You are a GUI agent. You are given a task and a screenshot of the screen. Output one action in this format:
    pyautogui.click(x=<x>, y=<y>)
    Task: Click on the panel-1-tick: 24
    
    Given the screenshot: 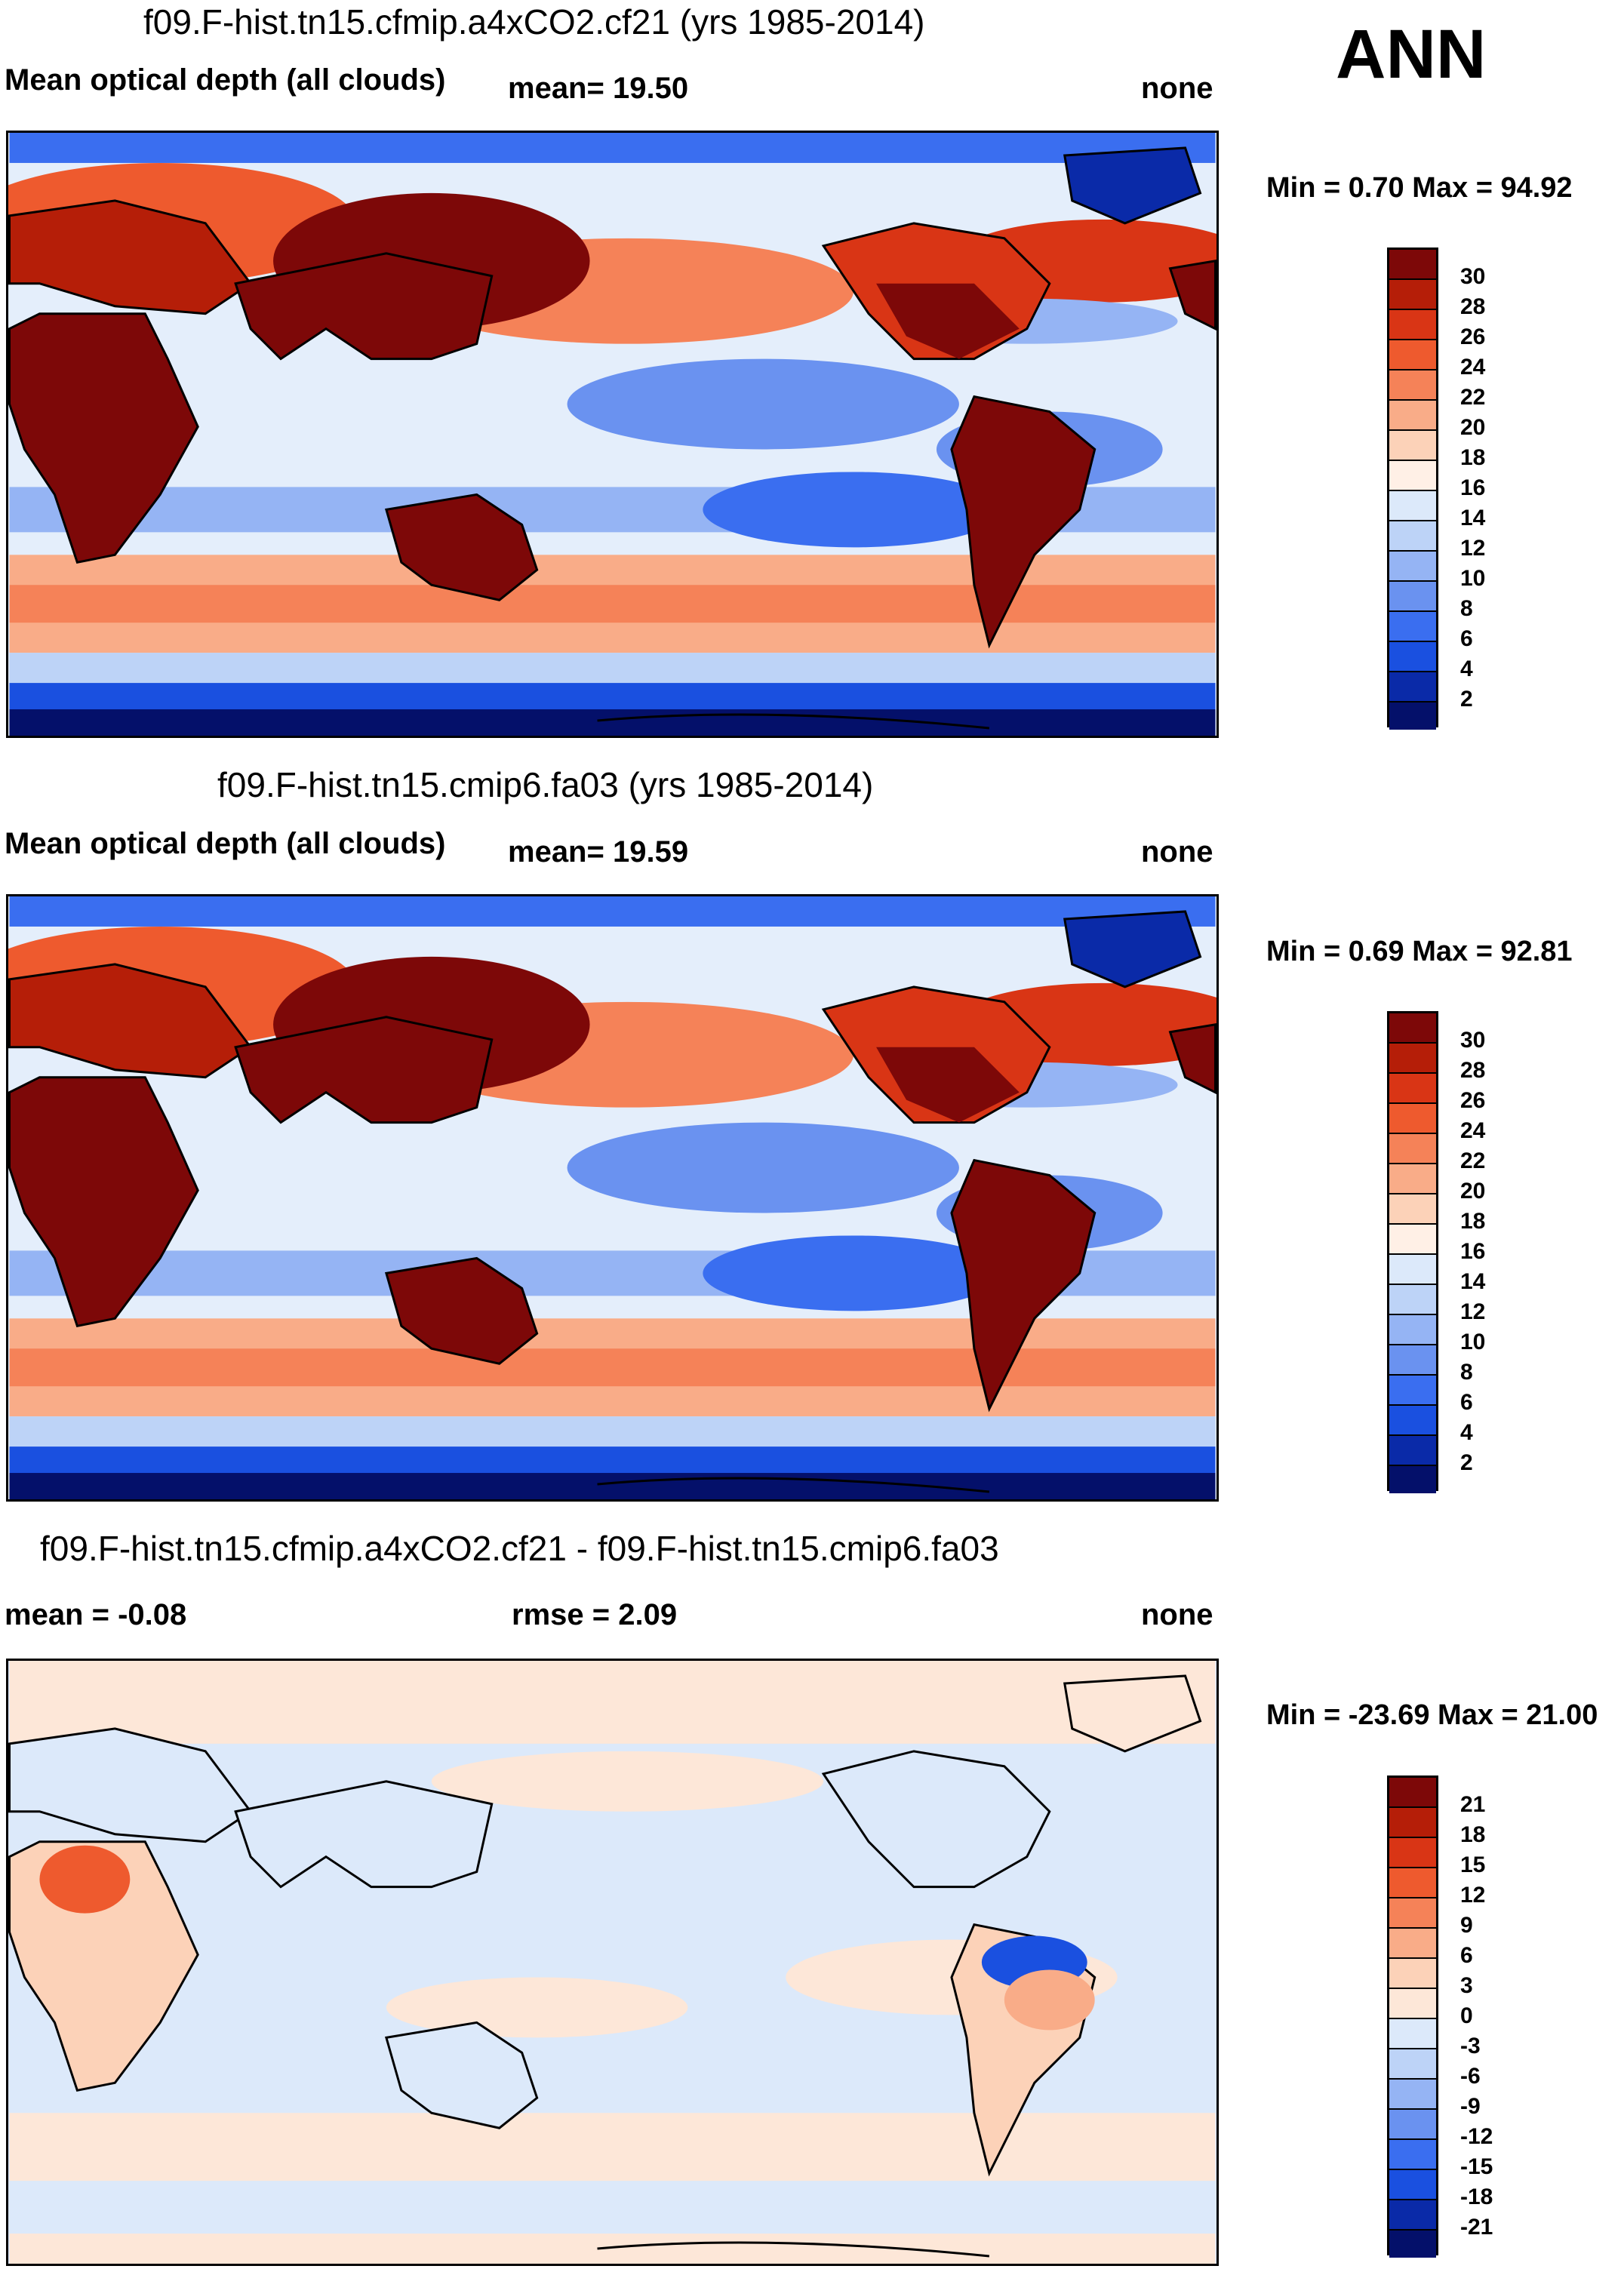 What is the action you would take?
    pyautogui.click(x=1473, y=367)
    